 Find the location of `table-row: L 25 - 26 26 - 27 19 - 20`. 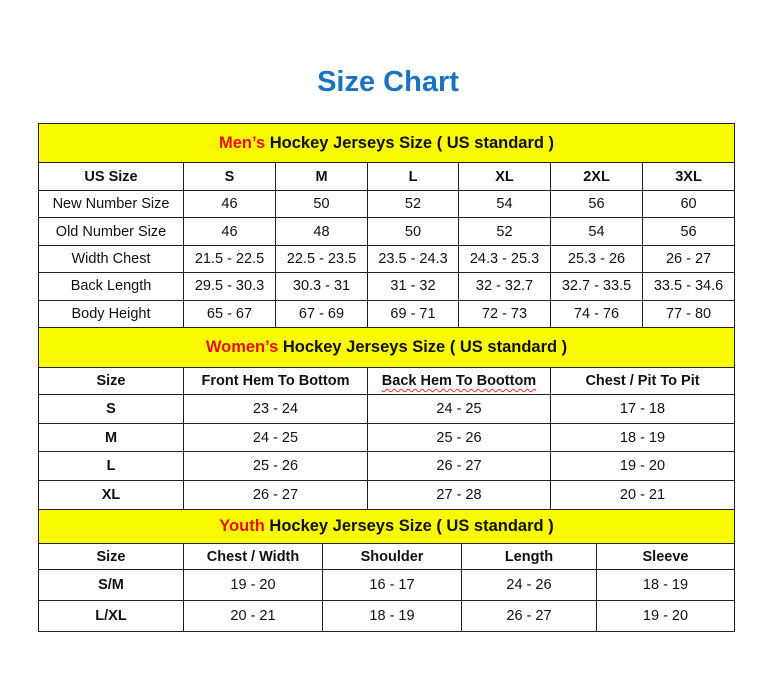

table-row: L 25 - 26 26 - 27 19 - 20 is located at coordinates (387, 466).